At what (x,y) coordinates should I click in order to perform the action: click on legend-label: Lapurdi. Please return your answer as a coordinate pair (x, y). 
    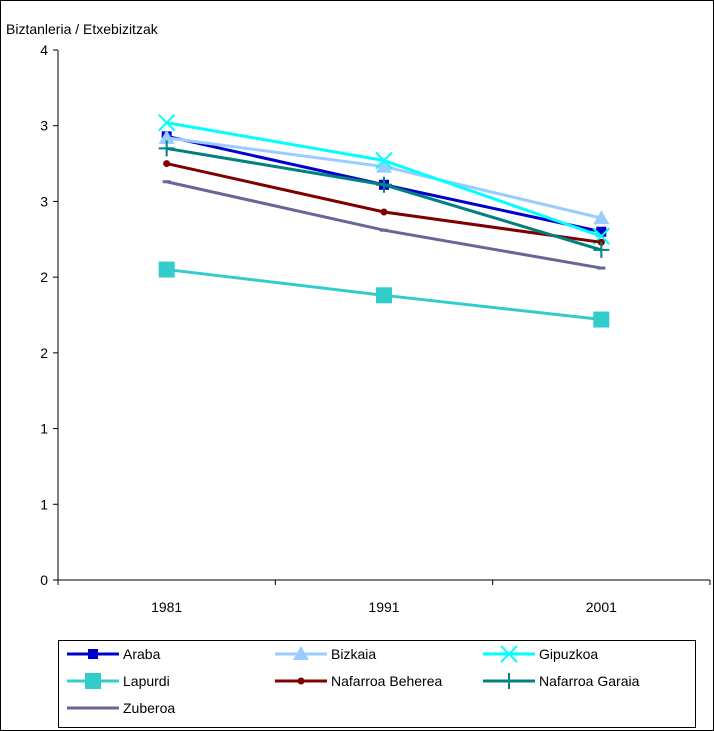
    Looking at the image, I should click on (146, 681).